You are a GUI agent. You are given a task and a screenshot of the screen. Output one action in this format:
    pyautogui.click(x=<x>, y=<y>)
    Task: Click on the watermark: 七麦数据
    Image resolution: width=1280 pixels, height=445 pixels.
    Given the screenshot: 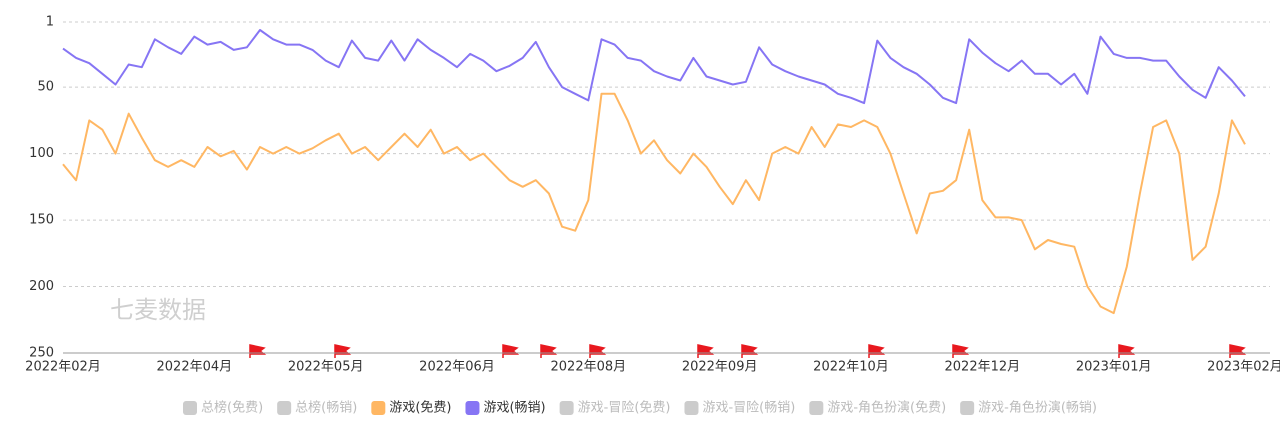 What is the action you would take?
    pyautogui.click(x=158, y=310)
    